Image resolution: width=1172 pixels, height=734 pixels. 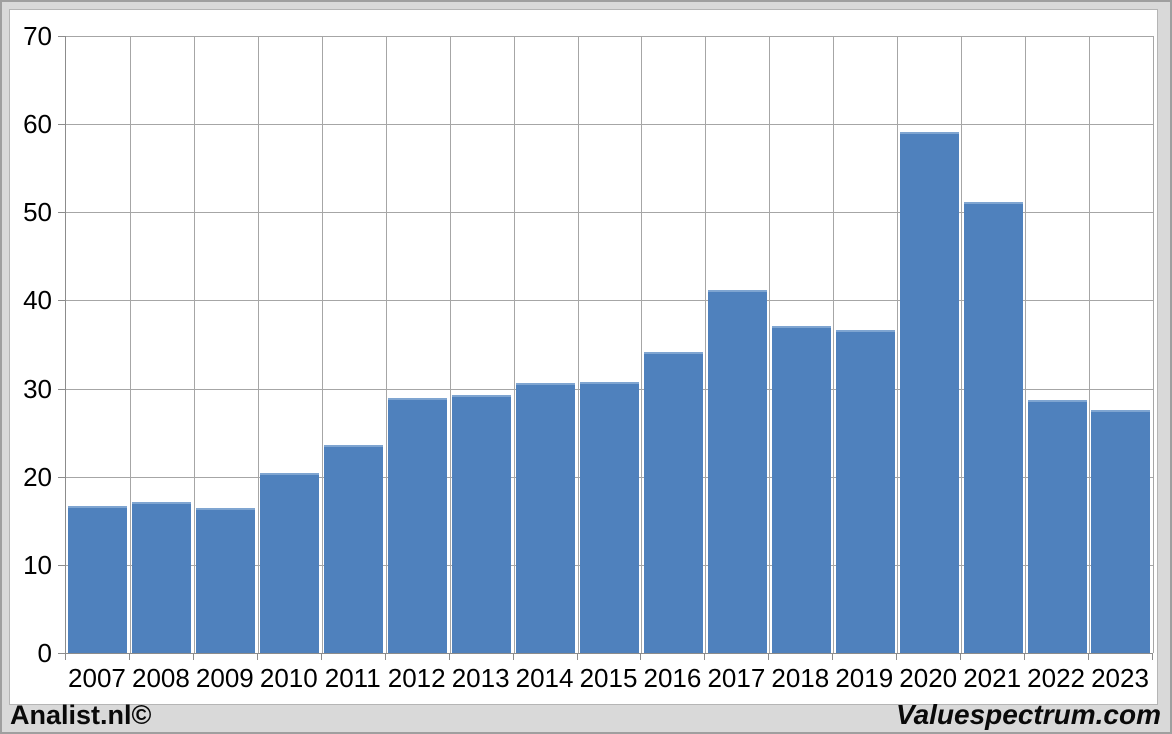 I want to click on bar-2009, so click(x=226, y=580).